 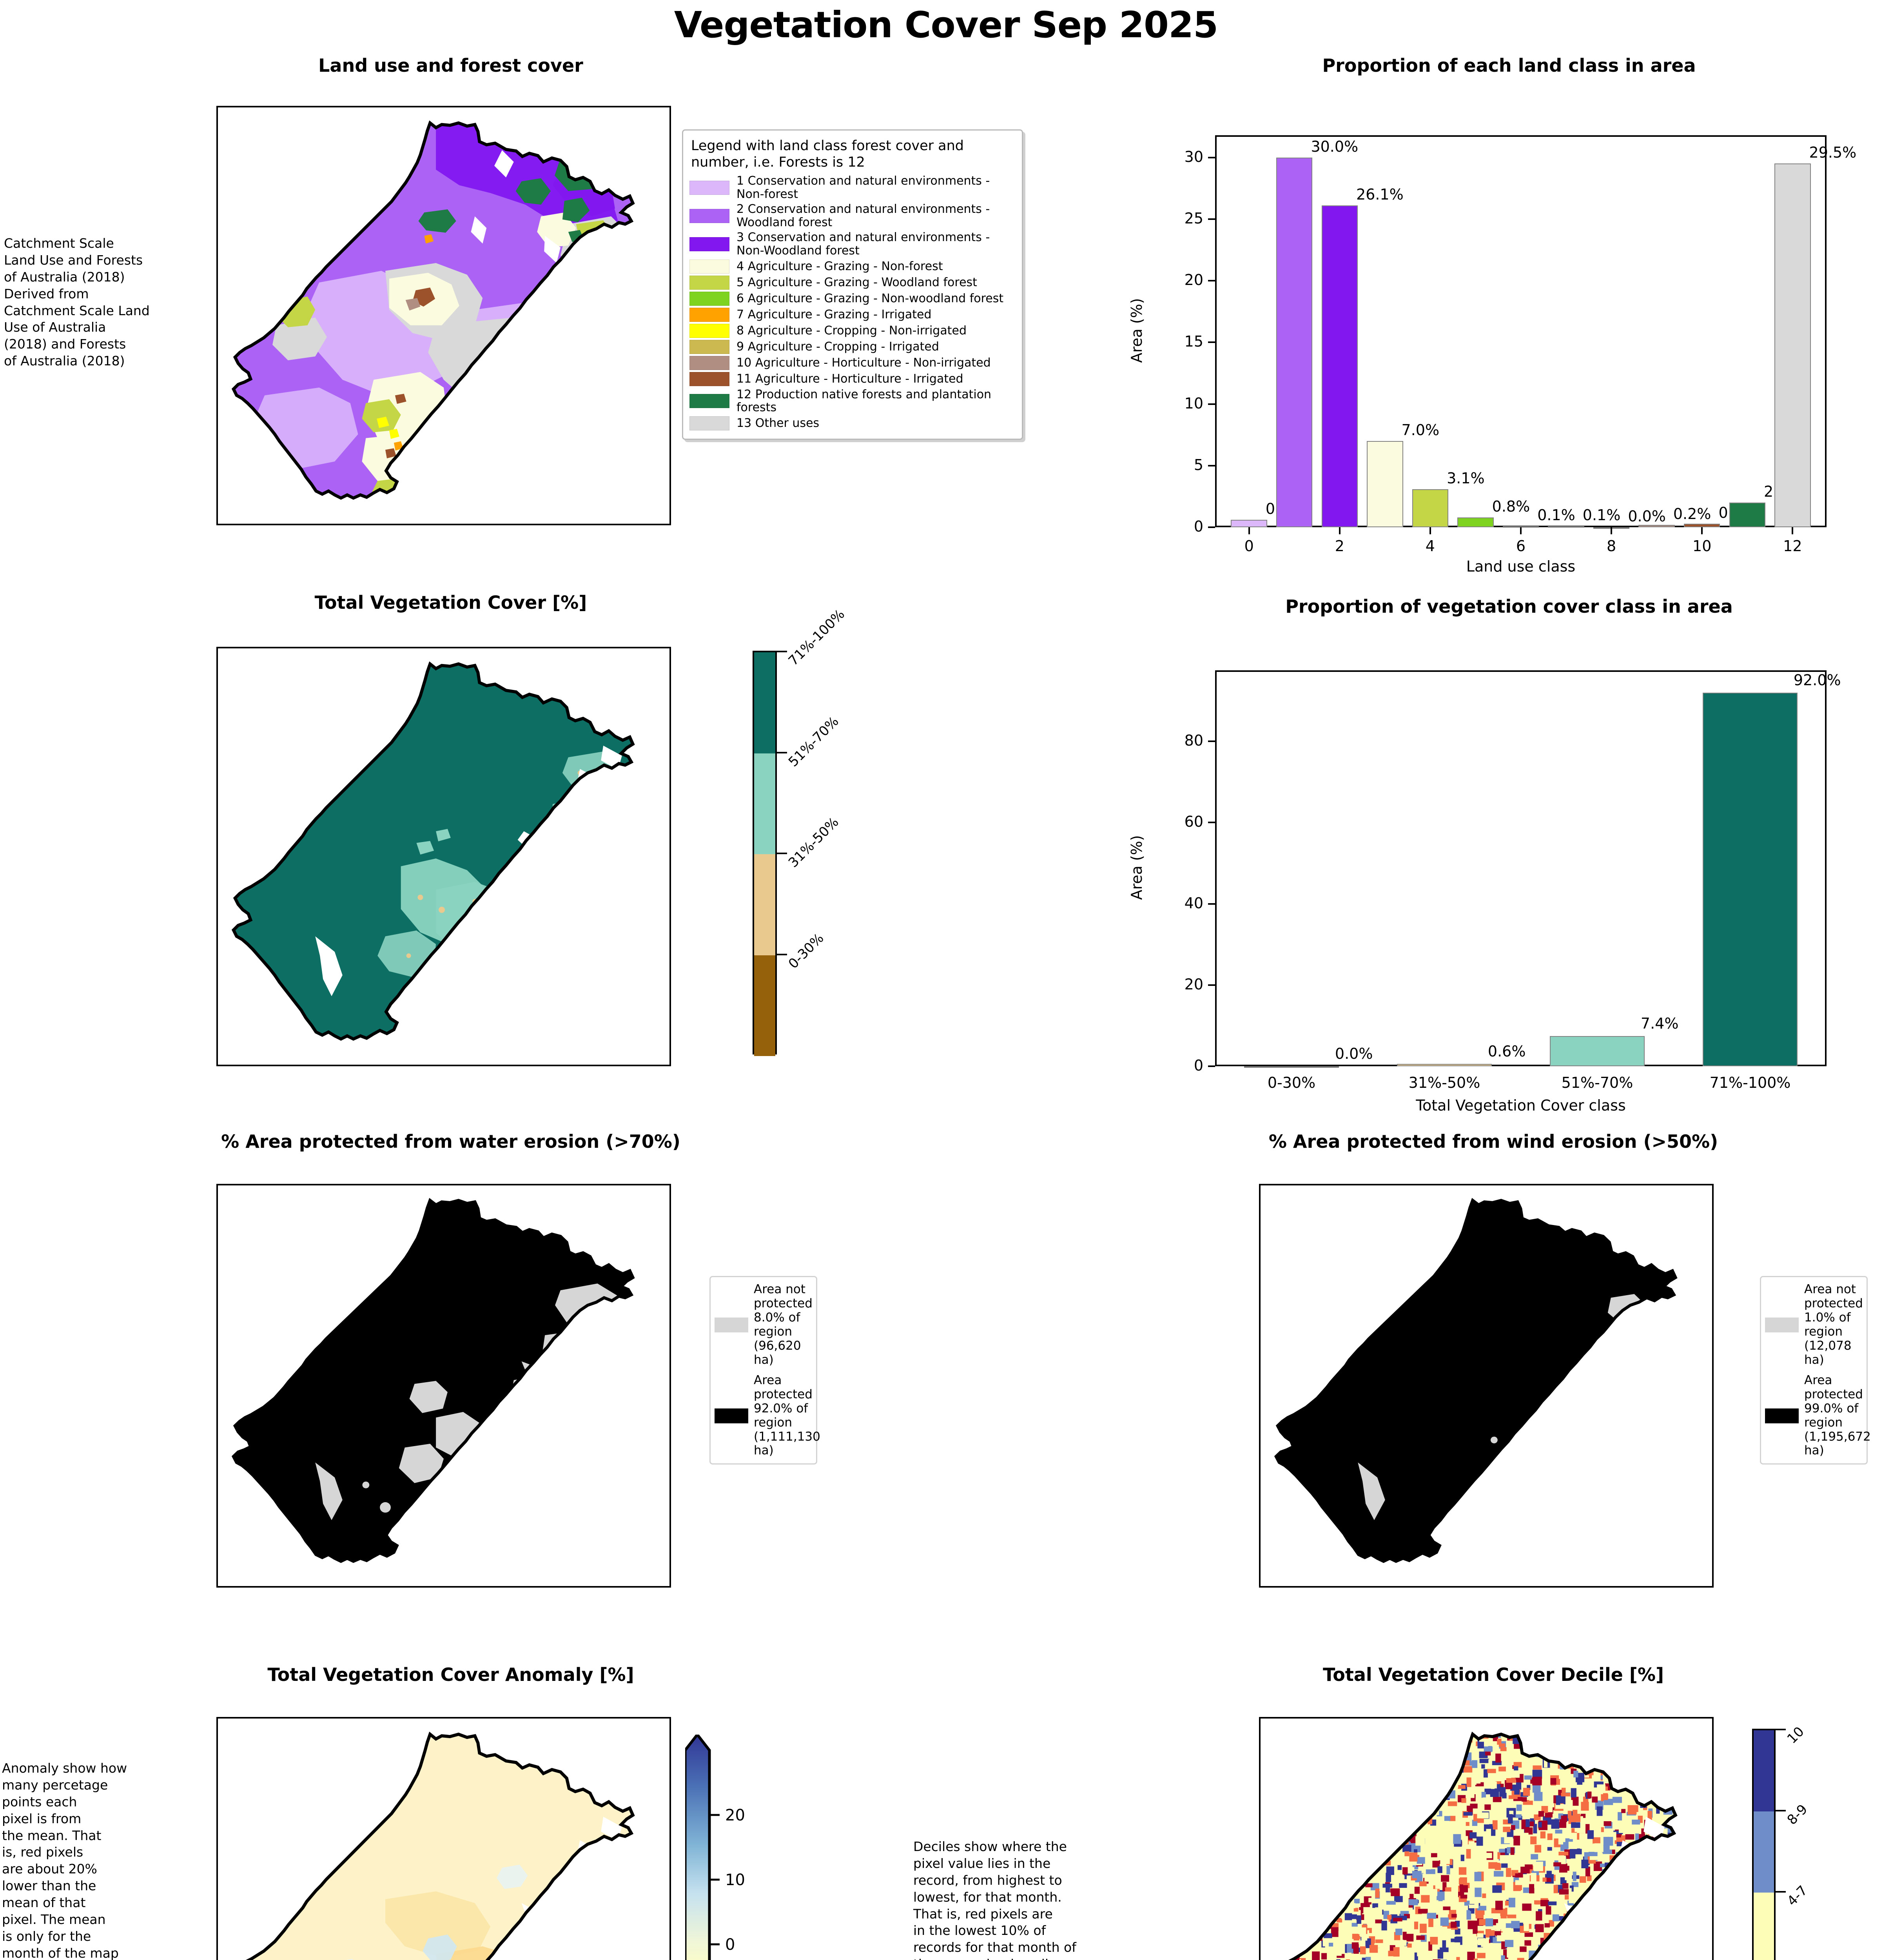 I want to click on land-use-map, so click(x=444, y=315).